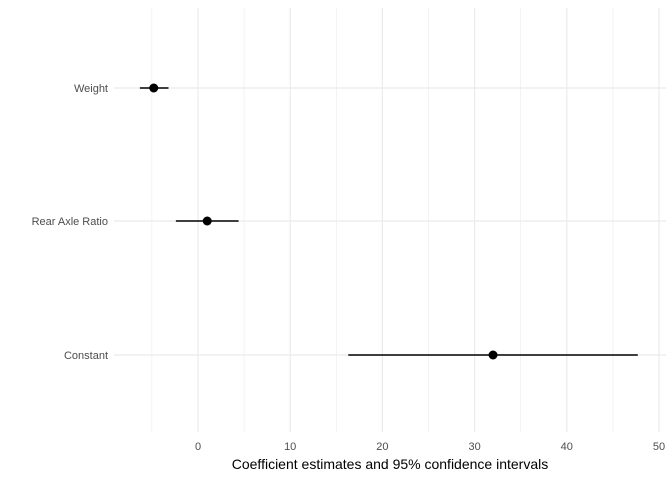 The height and width of the screenshot is (480, 672). Describe the element at coordinates (430, 447) in the screenshot. I see `x-axis-labels: 0 10 20 30 40 50` at that location.